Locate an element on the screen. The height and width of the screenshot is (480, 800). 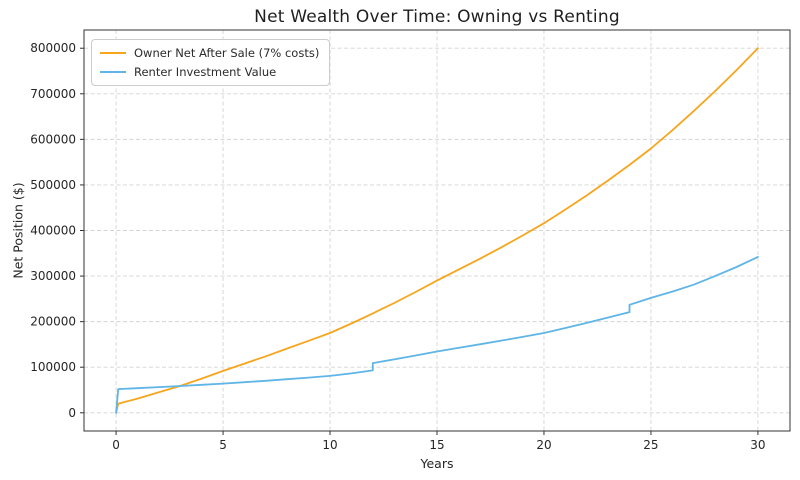
y-tick-label: 200000 is located at coordinates (53, 322).